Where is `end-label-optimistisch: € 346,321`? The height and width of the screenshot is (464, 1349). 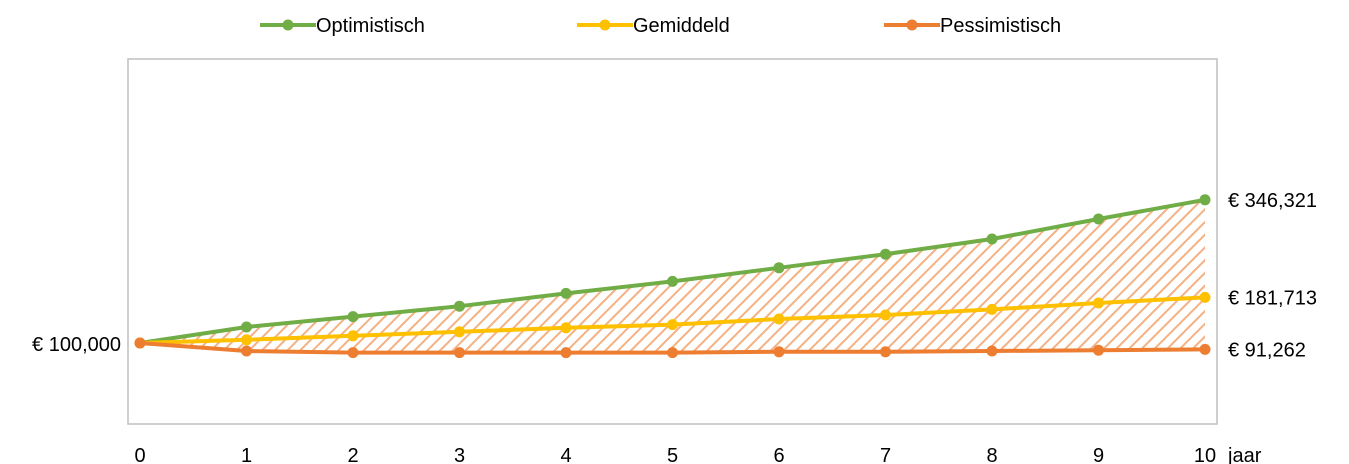 end-label-optimistisch: € 346,321 is located at coordinates (1272, 201).